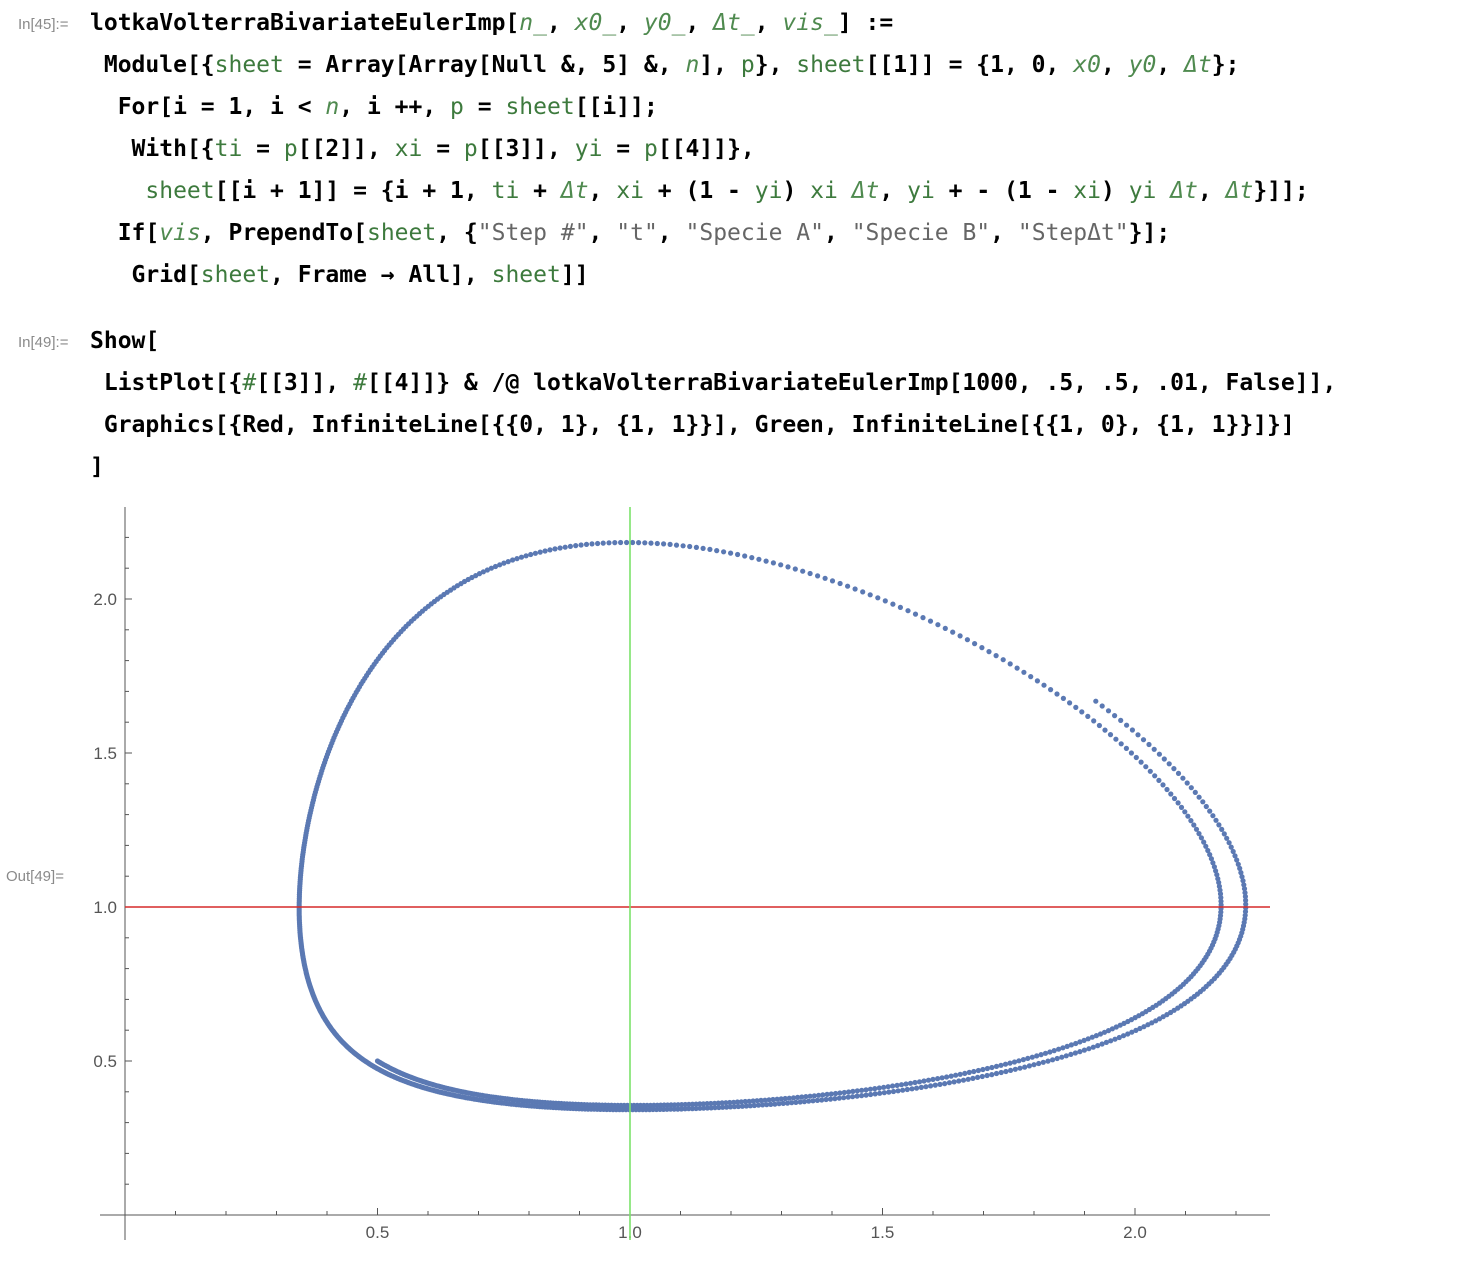 The width and height of the screenshot is (1472, 1264). What do you see at coordinates (1135, 1232) in the screenshot?
I see `x-tick-label: 2.0` at bounding box center [1135, 1232].